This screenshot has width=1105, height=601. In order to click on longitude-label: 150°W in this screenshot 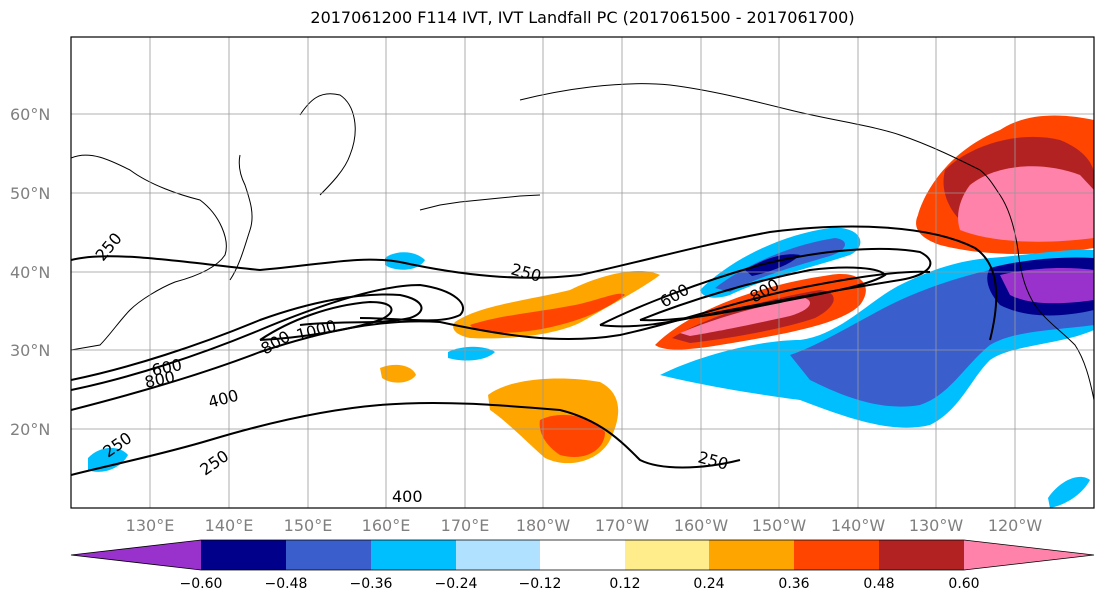, I will do `click(779, 525)`.